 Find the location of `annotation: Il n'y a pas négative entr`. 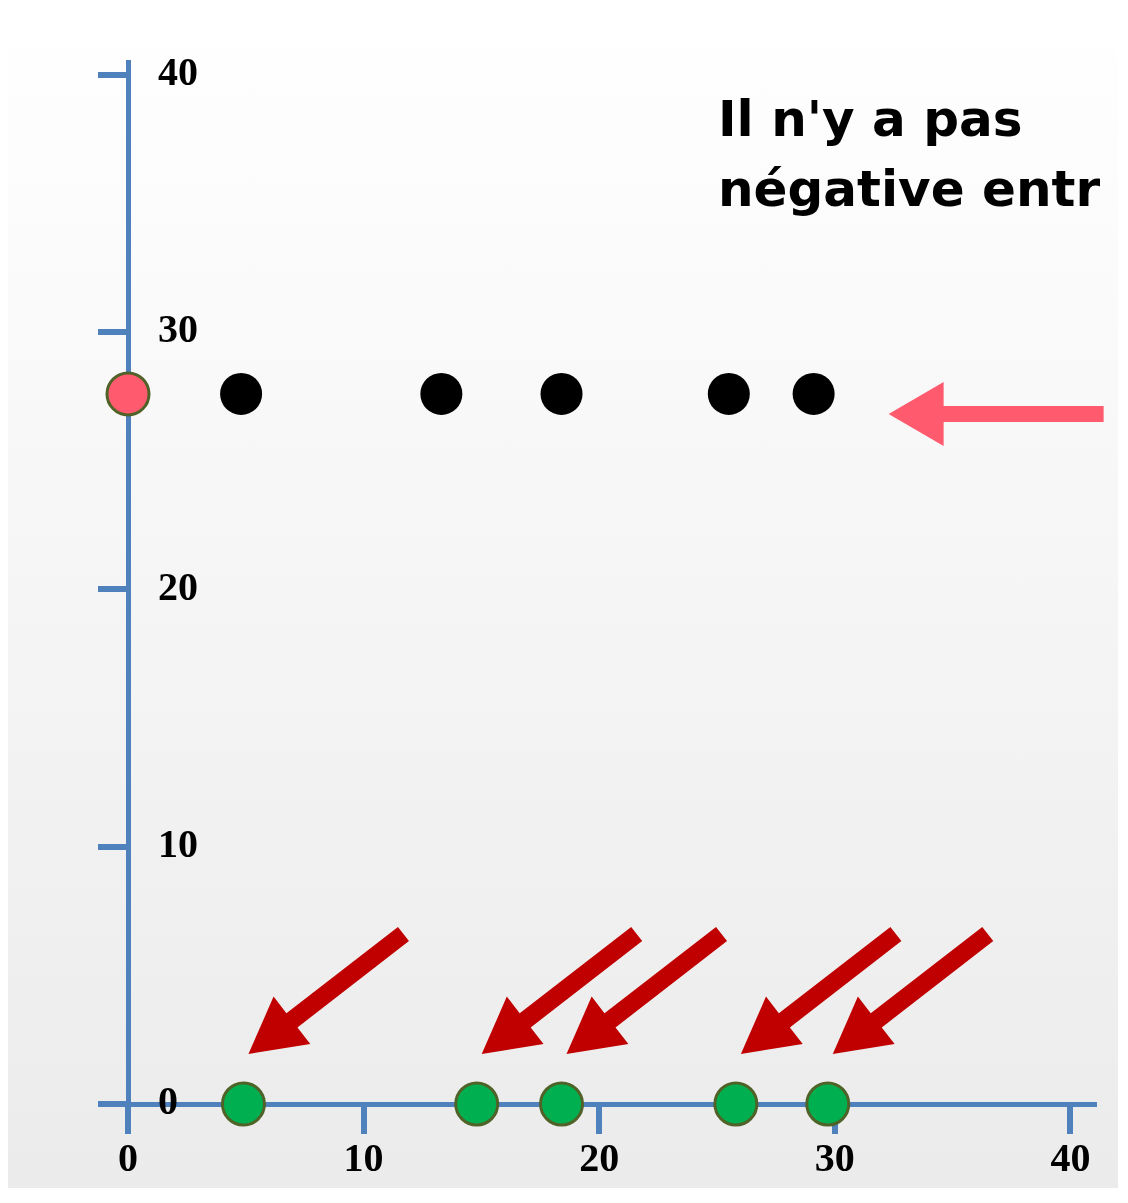

annotation: Il n'y a pas négative entr is located at coordinates (909, 153).